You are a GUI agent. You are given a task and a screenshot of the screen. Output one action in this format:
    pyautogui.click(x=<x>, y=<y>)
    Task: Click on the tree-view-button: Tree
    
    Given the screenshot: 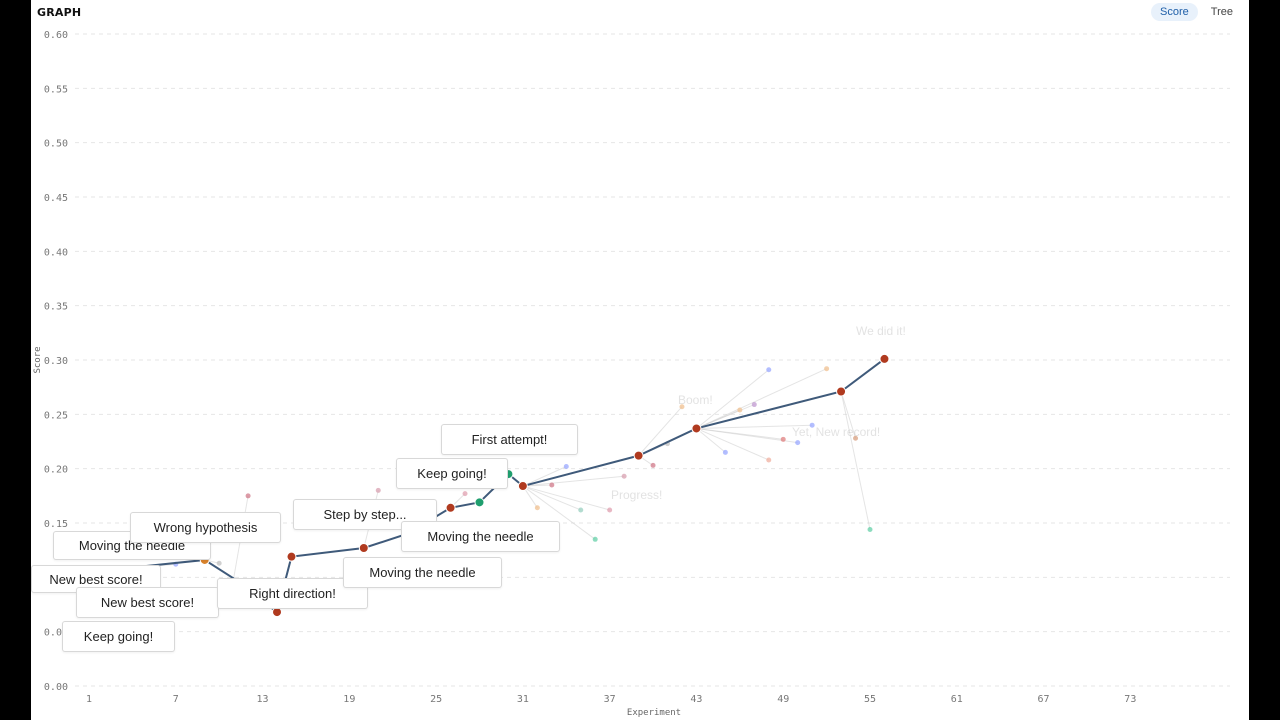 What is the action you would take?
    pyautogui.click(x=1221, y=12)
    